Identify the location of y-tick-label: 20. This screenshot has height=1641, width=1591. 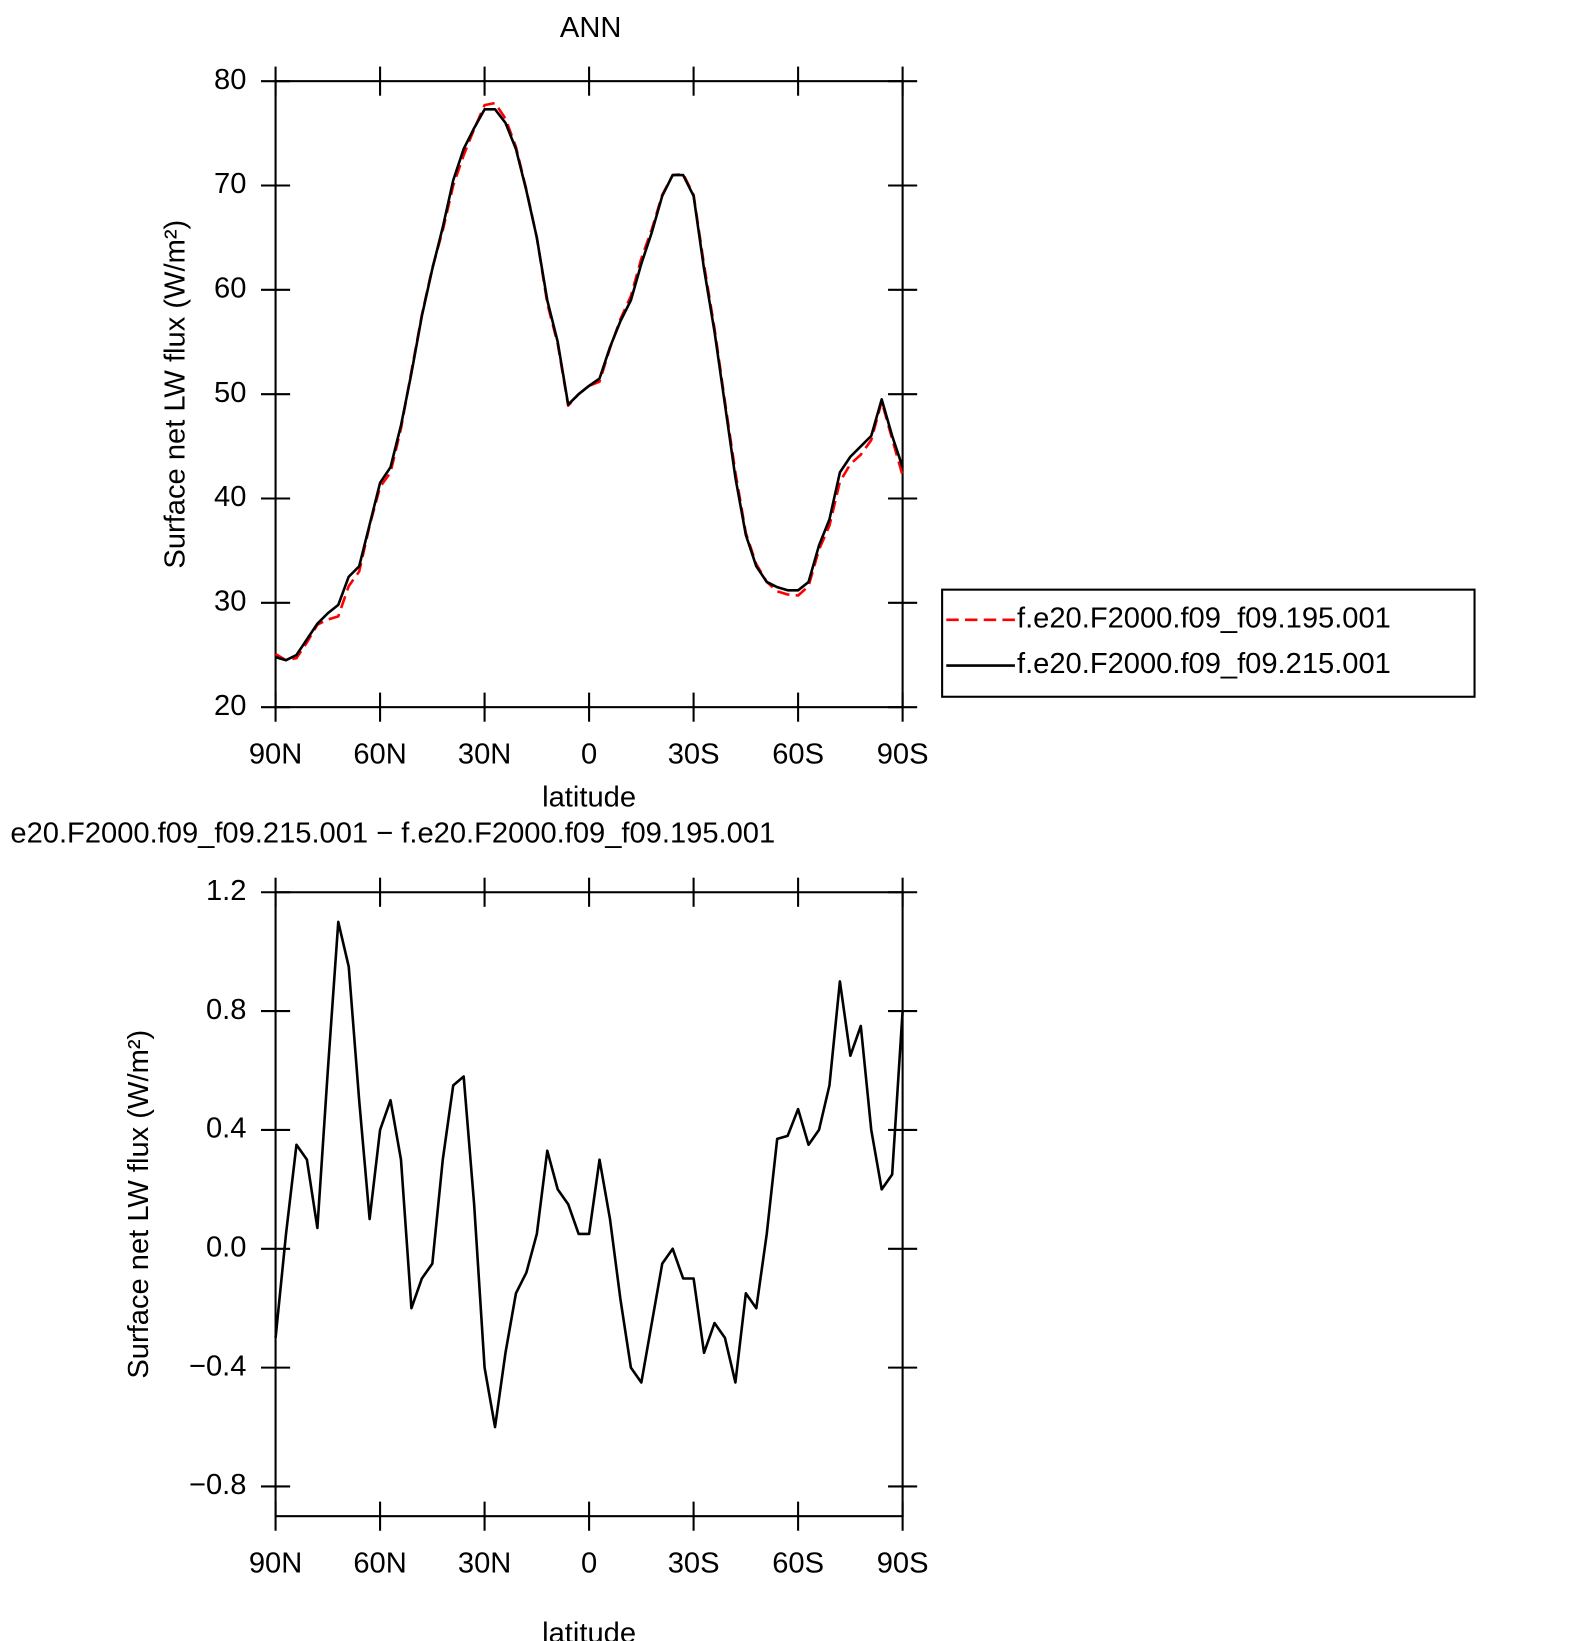
(230, 706).